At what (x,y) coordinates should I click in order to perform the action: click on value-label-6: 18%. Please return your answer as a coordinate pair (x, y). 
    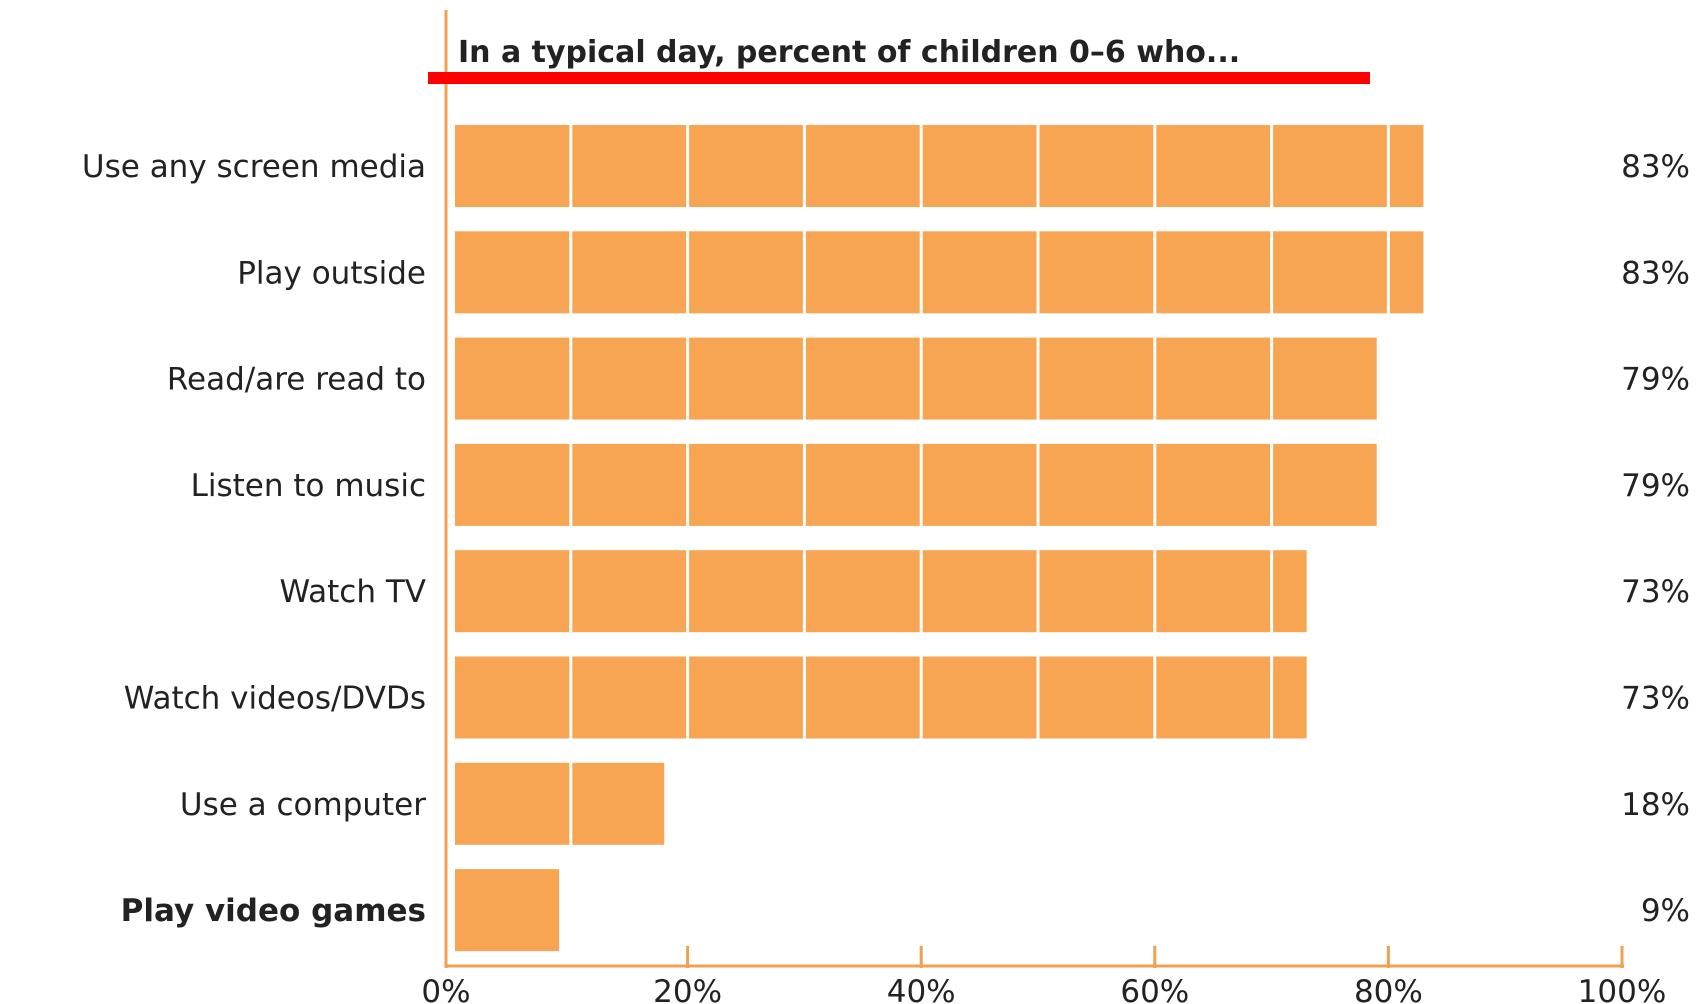
    Looking at the image, I should click on (1655, 805).